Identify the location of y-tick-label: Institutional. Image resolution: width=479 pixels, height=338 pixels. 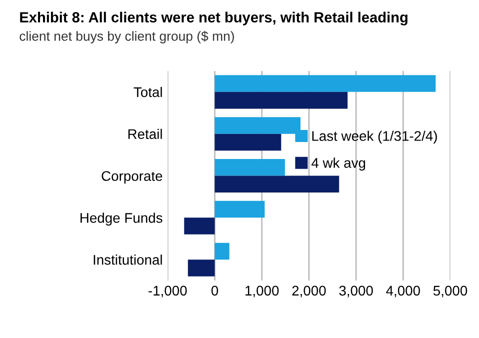
(128, 259).